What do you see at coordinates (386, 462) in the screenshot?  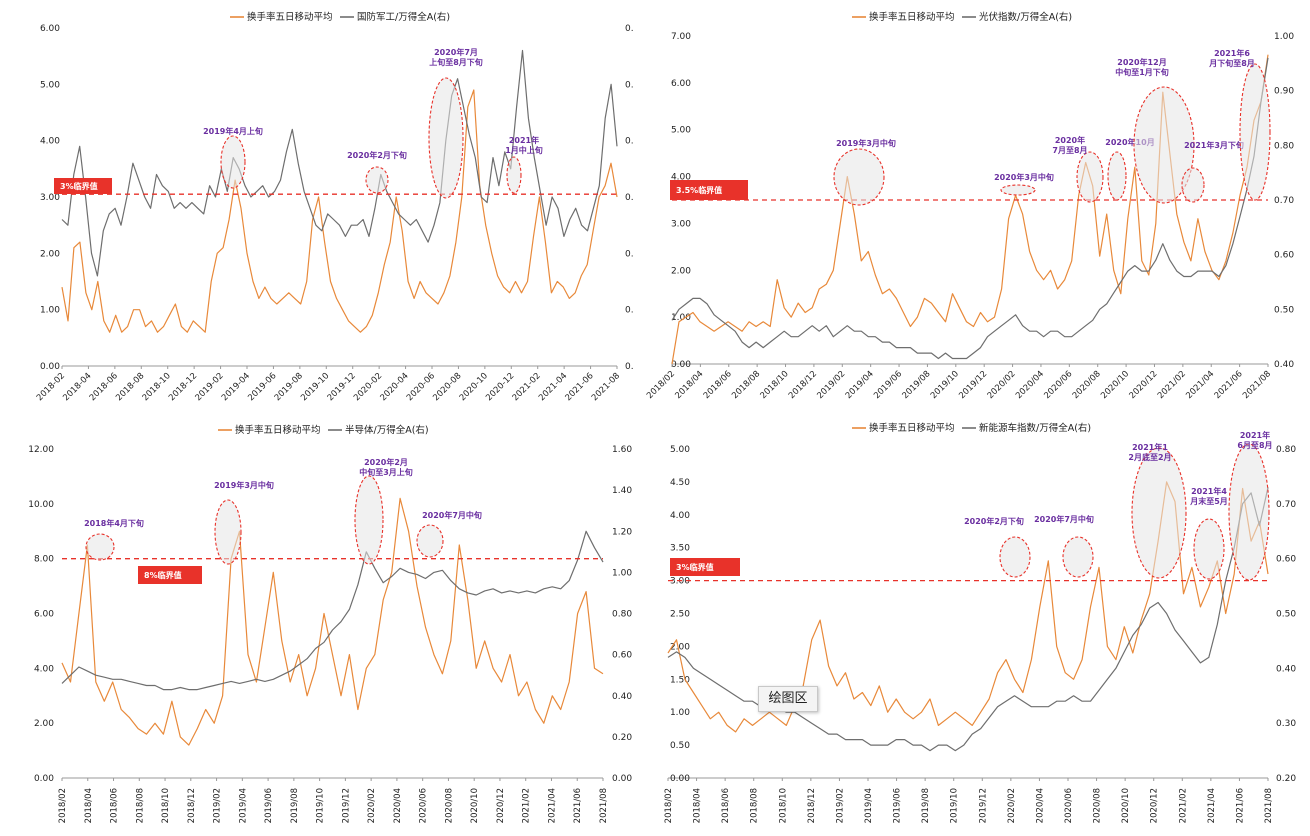 I see `annotation-label: 2020年2月` at bounding box center [386, 462].